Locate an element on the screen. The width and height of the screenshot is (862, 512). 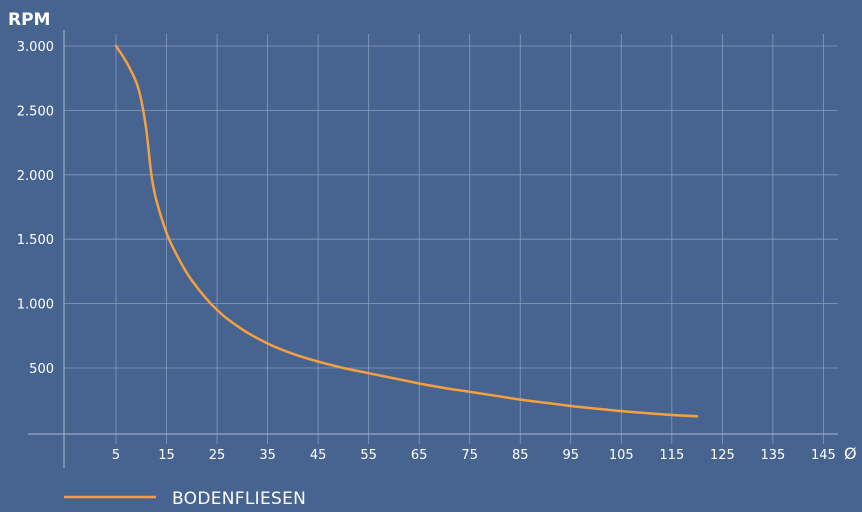
x-tick-label: 105 is located at coordinates (621, 455).